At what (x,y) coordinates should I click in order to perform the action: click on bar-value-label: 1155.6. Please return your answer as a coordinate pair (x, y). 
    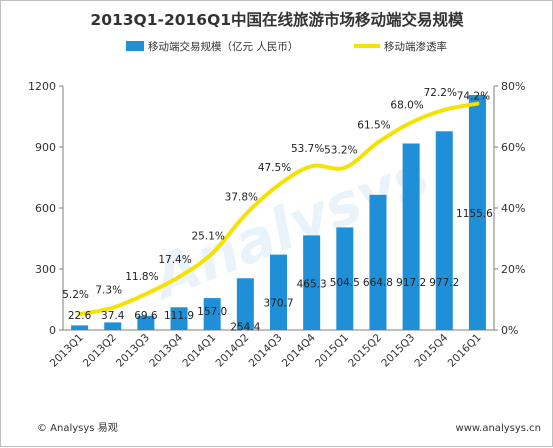
    Looking at the image, I should click on (474, 214).